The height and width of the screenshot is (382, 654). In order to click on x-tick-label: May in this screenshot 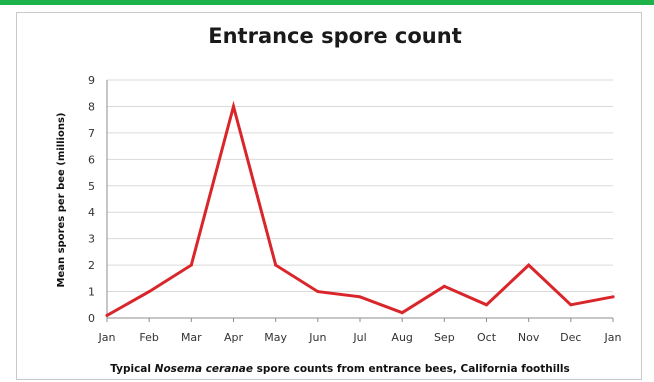, I will do `click(275, 337)`.